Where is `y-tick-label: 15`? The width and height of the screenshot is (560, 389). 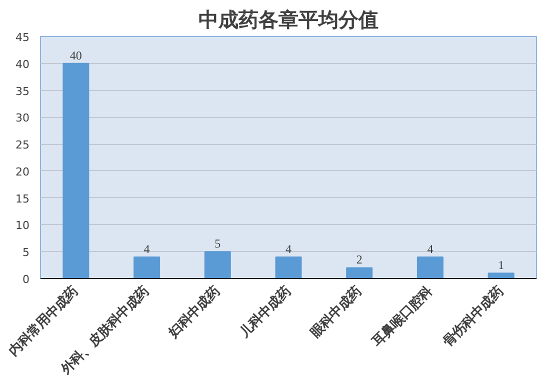
y-tick-label: 15 is located at coordinates (23, 199).